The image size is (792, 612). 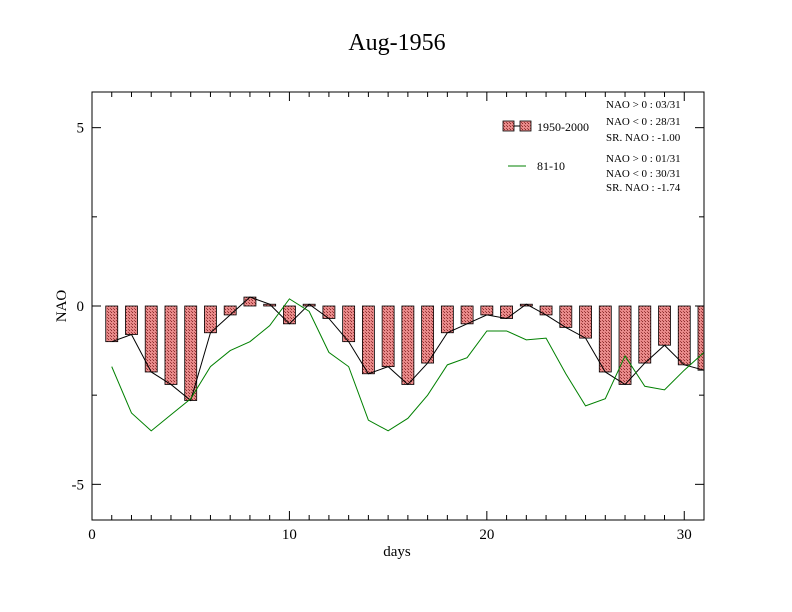 What do you see at coordinates (397, 552) in the screenshot?
I see `x-axis-label: days` at bounding box center [397, 552].